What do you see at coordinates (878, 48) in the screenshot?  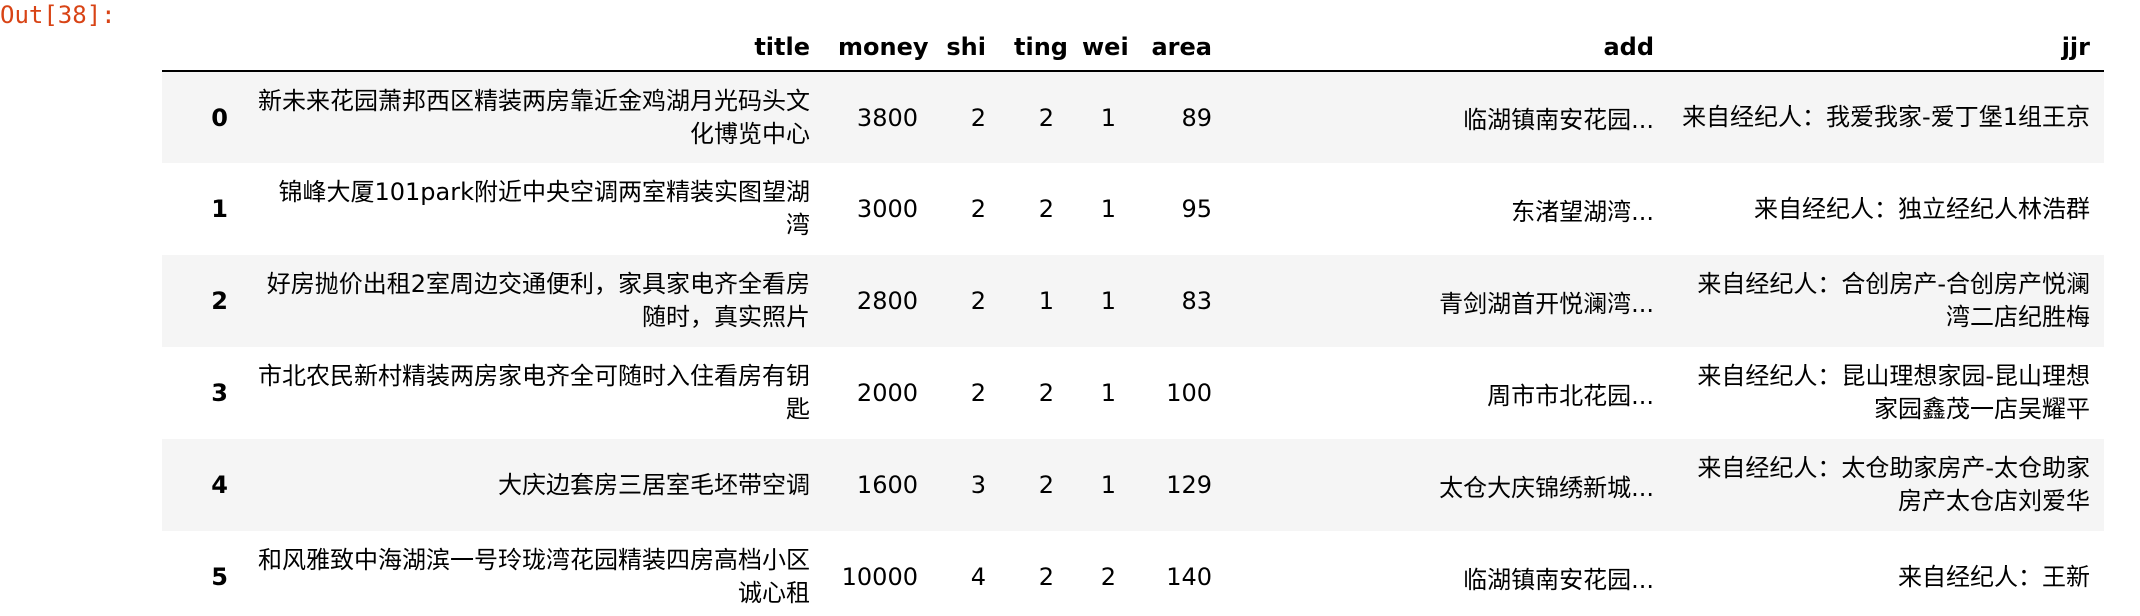 I see `column-header-money: money` at bounding box center [878, 48].